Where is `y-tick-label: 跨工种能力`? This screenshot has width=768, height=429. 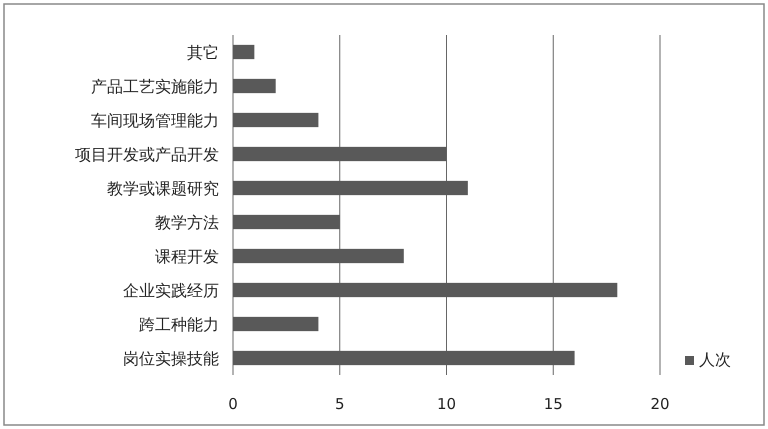
y-tick-label: 跨工种能力 is located at coordinates (179, 324).